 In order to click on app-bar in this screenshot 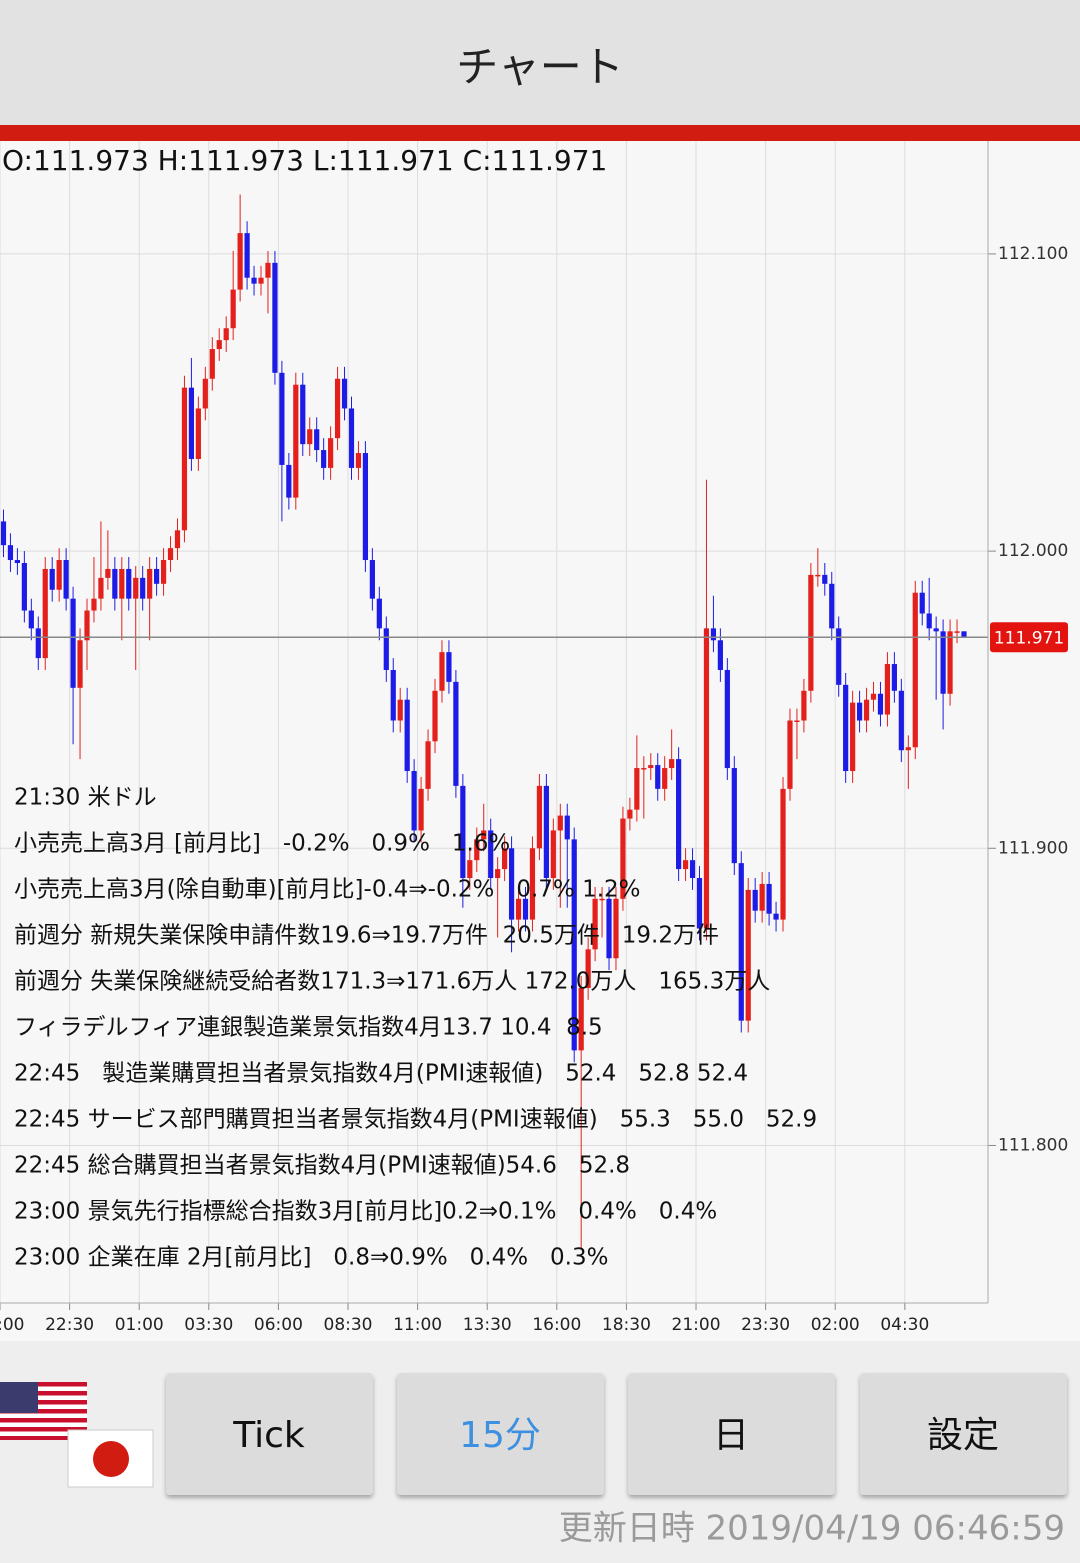, I will do `click(540, 62)`.